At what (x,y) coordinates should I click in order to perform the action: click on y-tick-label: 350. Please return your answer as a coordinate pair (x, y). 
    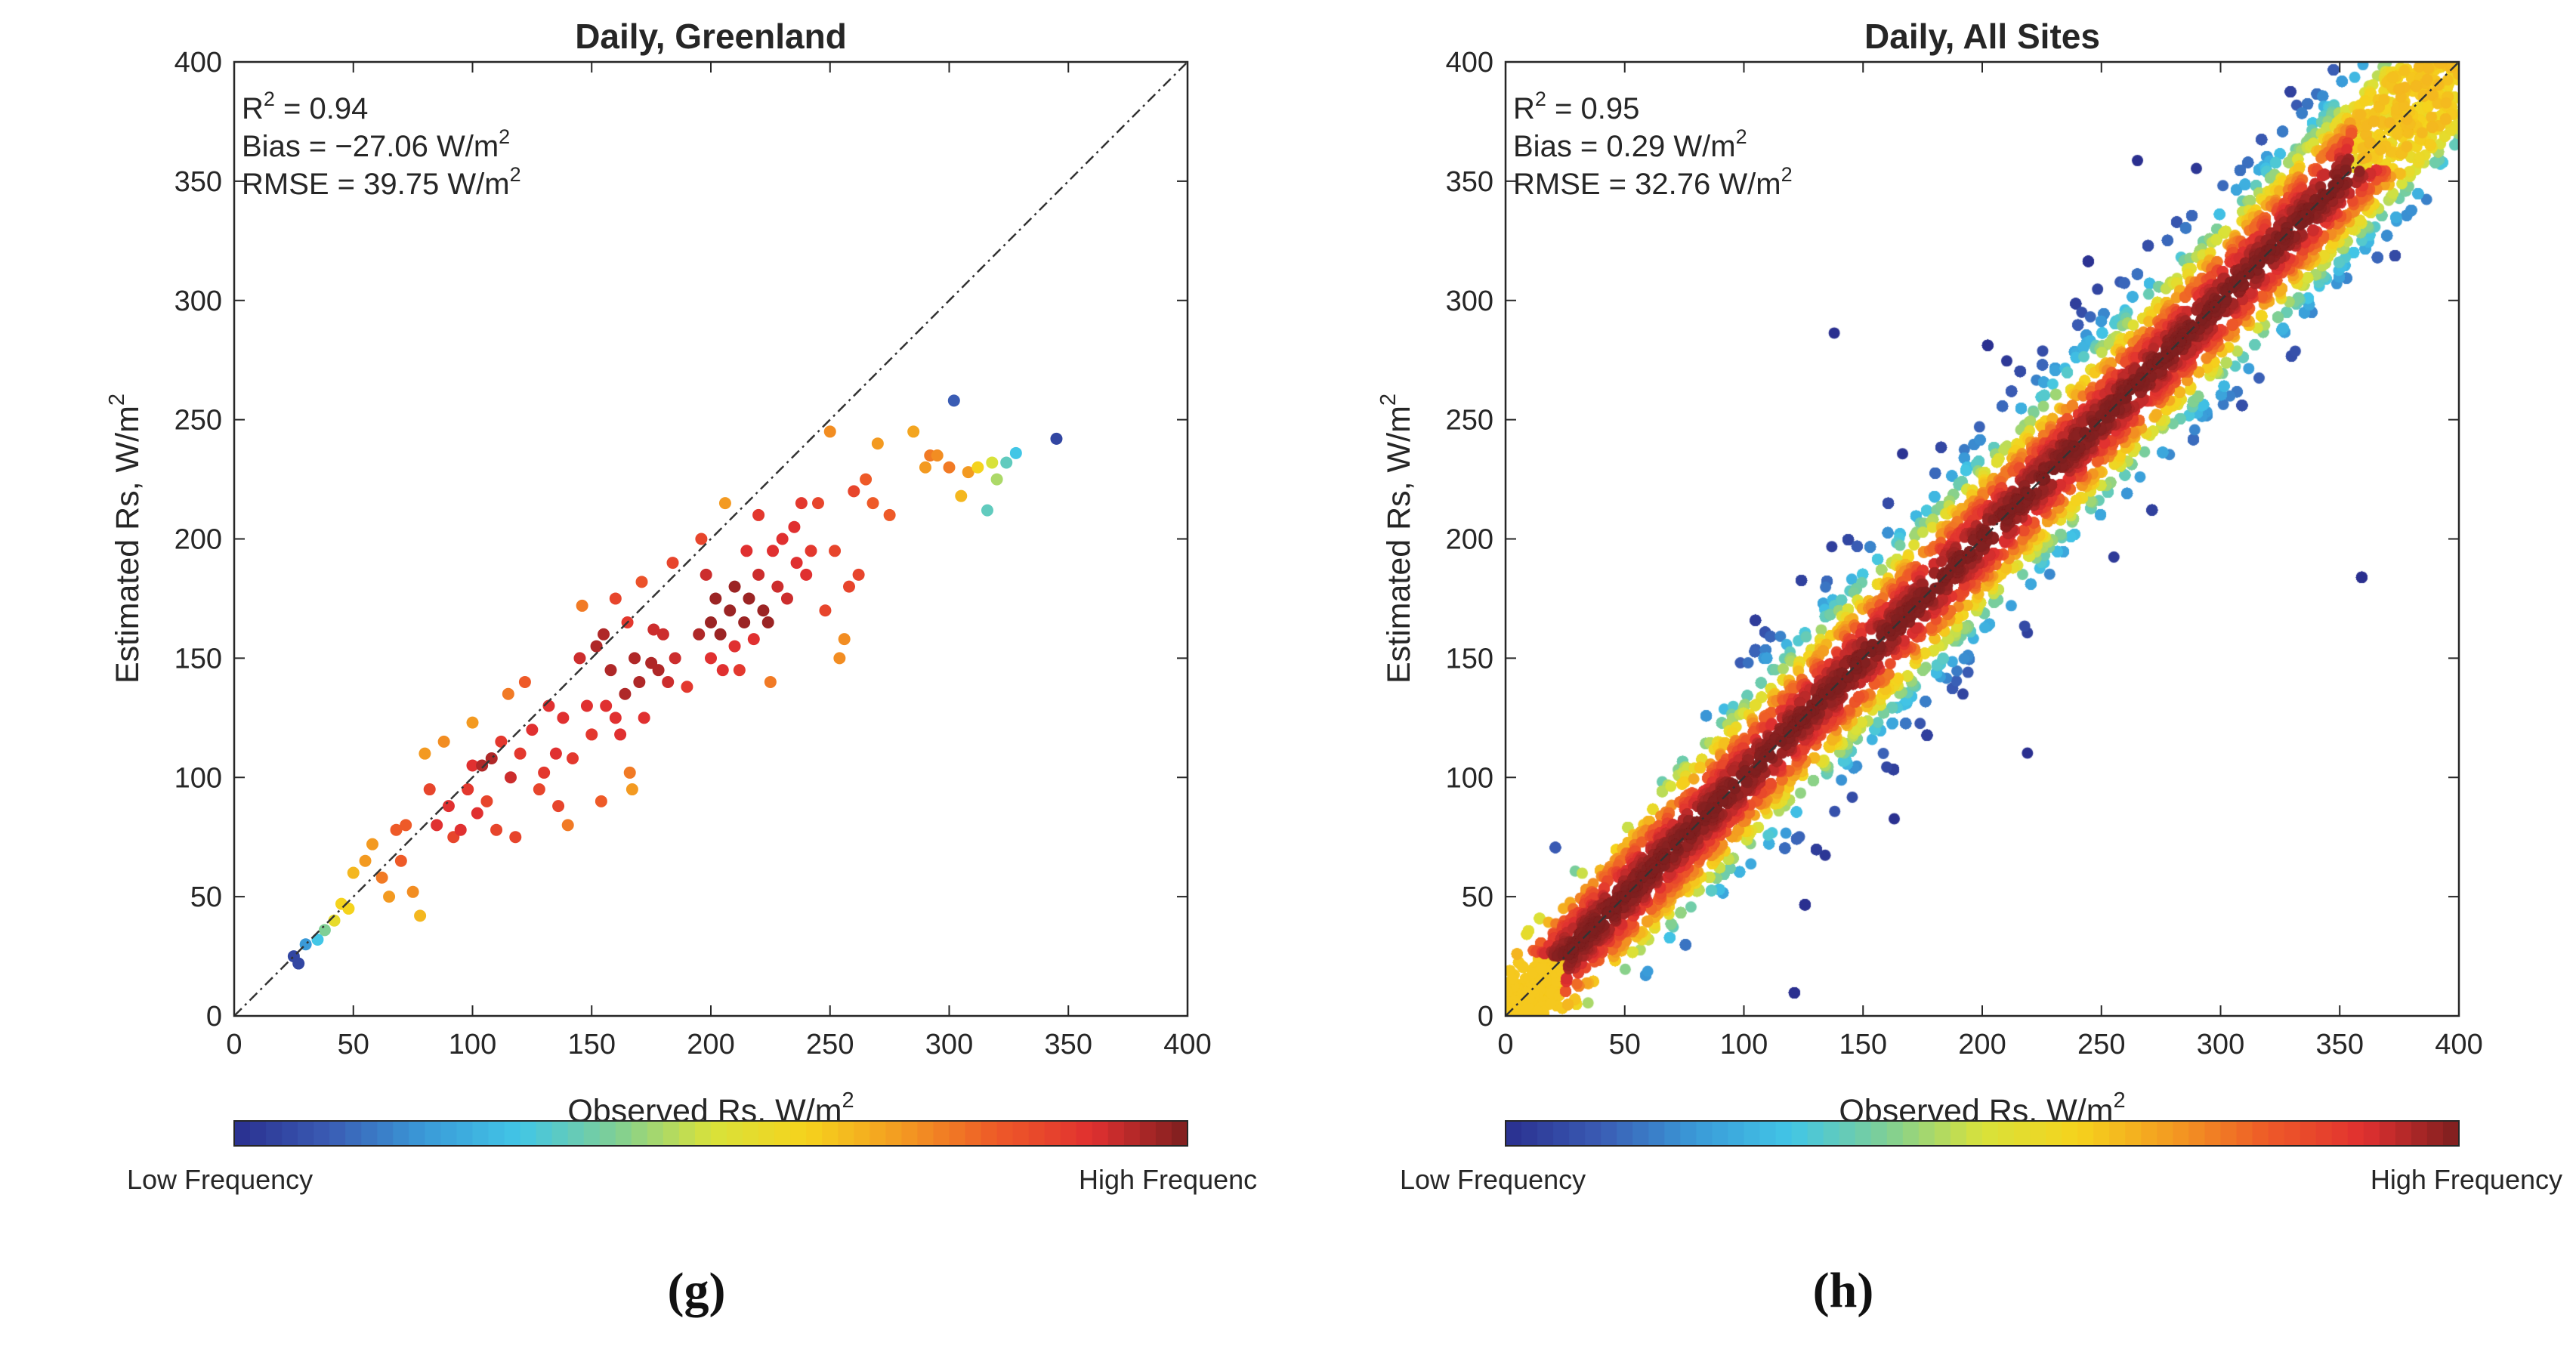
    Looking at the image, I should click on (198, 182).